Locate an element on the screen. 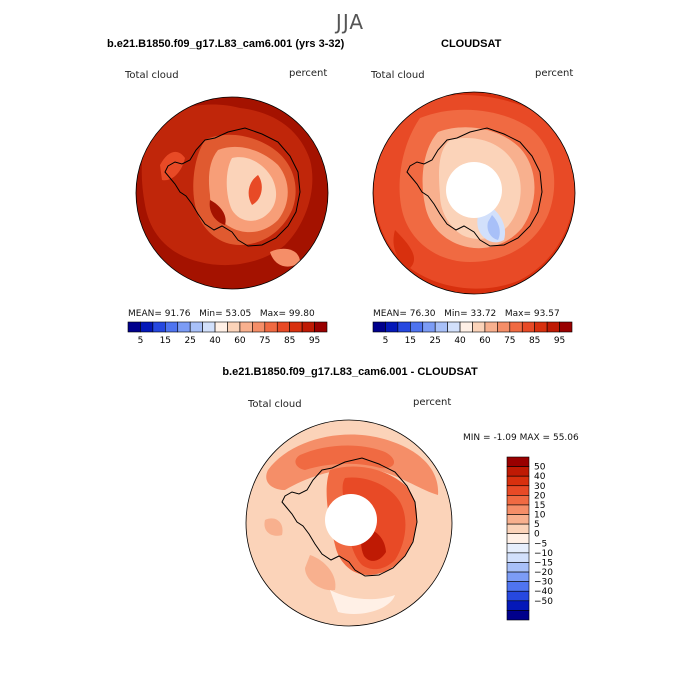 Image resolution: width=700 pixels, height=700 pixels. colorbar-tick-label: −40 is located at coordinates (543, 592).